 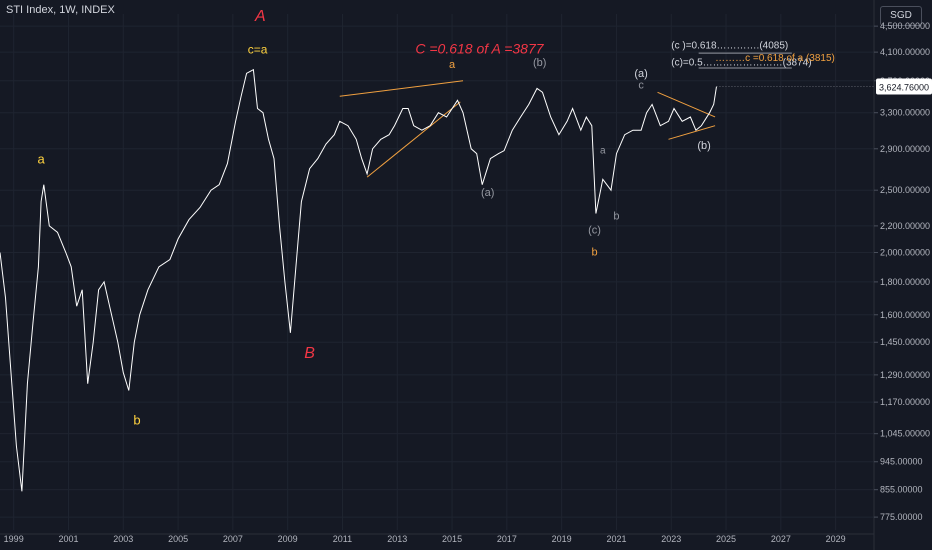 What do you see at coordinates (905, 434) in the screenshot?
I see `y-tick-label: 1,045.00000` at bounding box center [905, 434].